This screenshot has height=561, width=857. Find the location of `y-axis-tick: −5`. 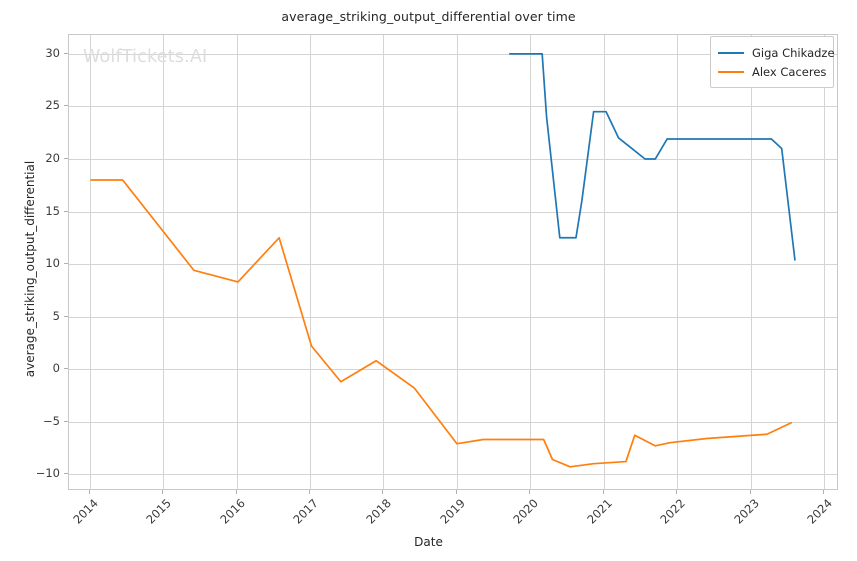

y-axis-tick: −5 is located at coordinates (51, 420).